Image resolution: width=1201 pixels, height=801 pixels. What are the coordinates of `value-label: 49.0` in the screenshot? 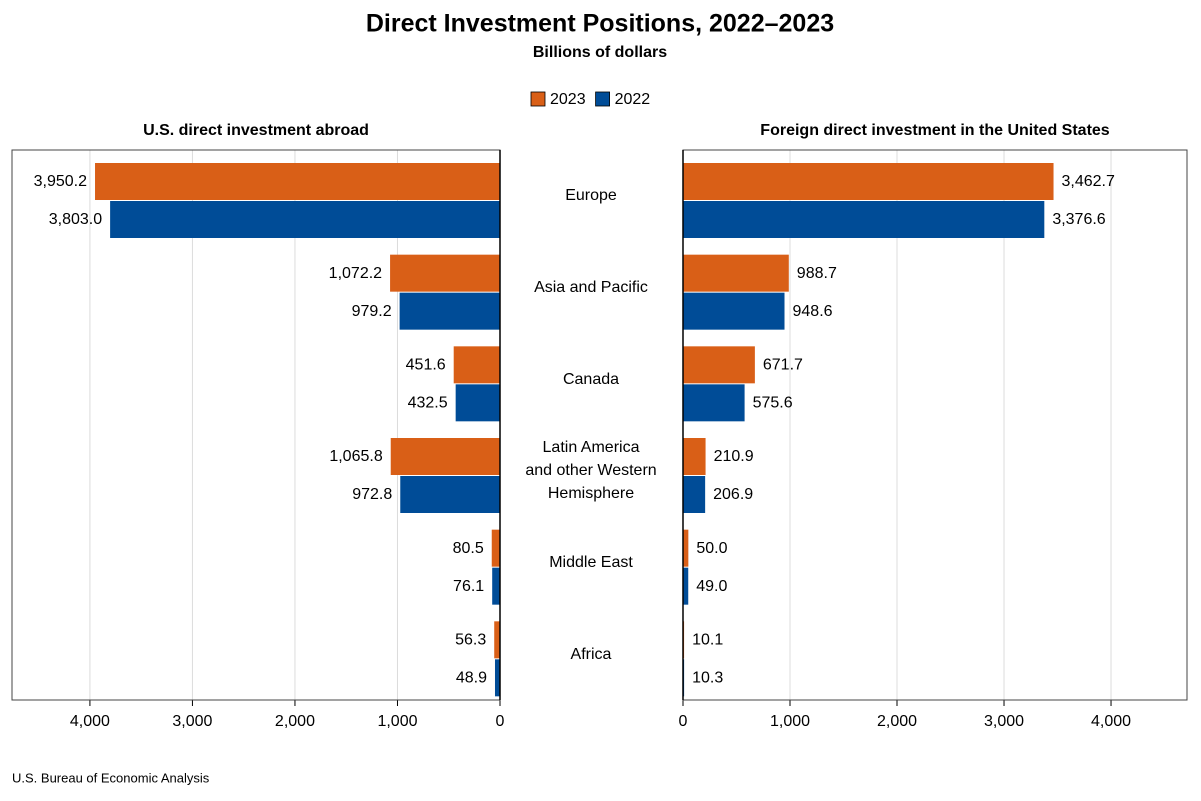 It's located at (711, 586).